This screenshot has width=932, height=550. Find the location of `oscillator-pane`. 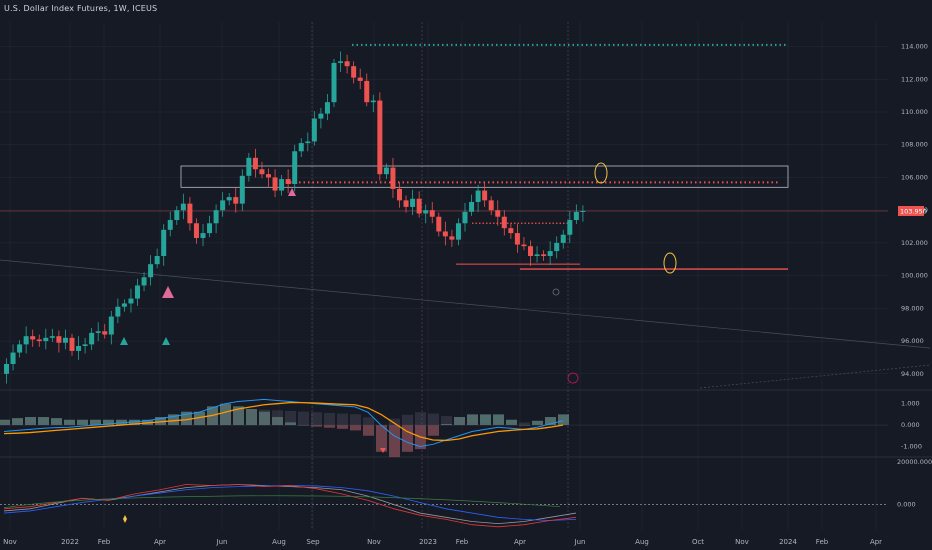

oscillator-pane is located at coordinates (290, 506).